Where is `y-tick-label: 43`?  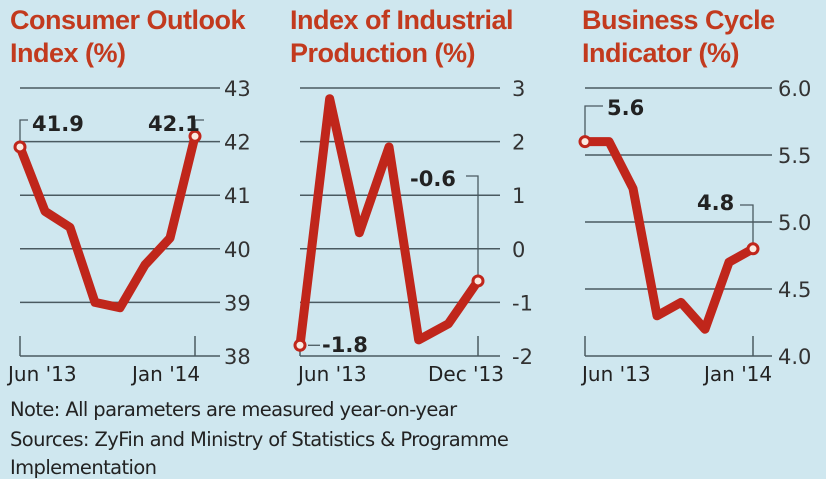
y-tick-label: 43 is located at coordinates (237, 89).